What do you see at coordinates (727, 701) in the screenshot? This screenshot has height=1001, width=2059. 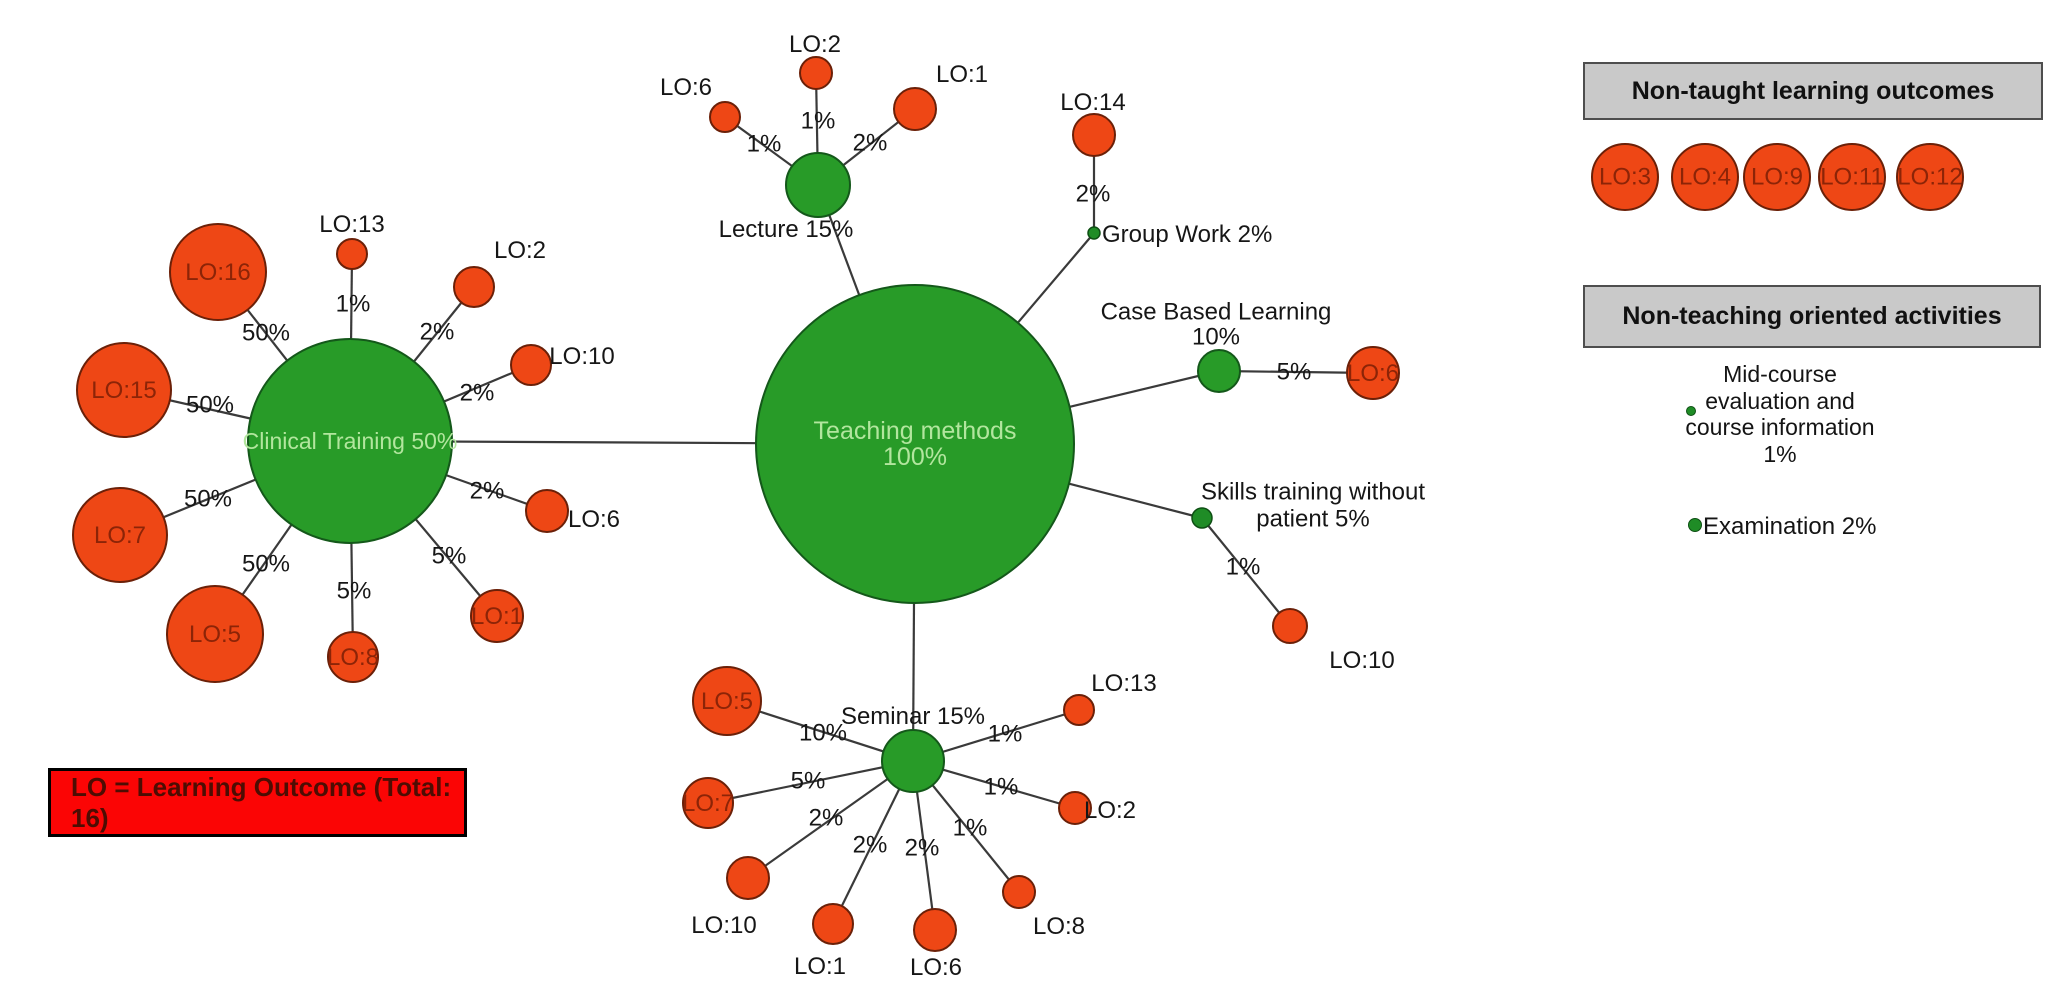 I see `node-sem-lo5` at bounding box center [727, 701].